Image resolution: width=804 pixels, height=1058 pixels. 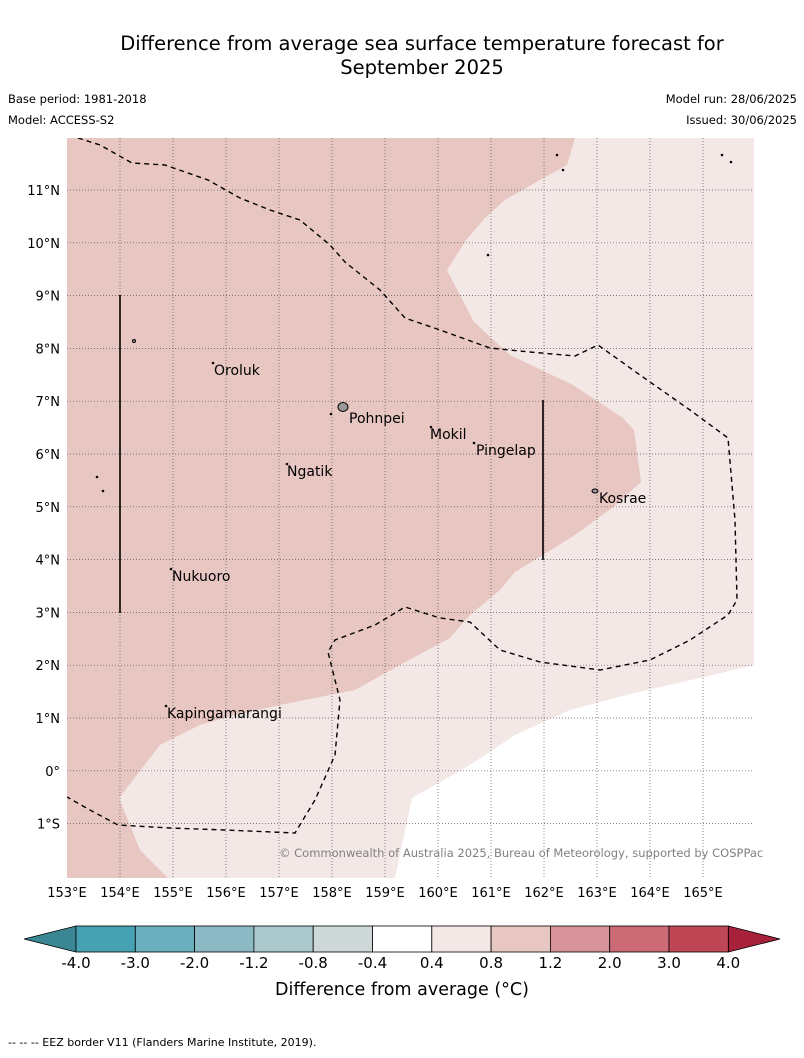 I want to click on colorbar-label: Difference from average (°C), so click(x=402, y=990).